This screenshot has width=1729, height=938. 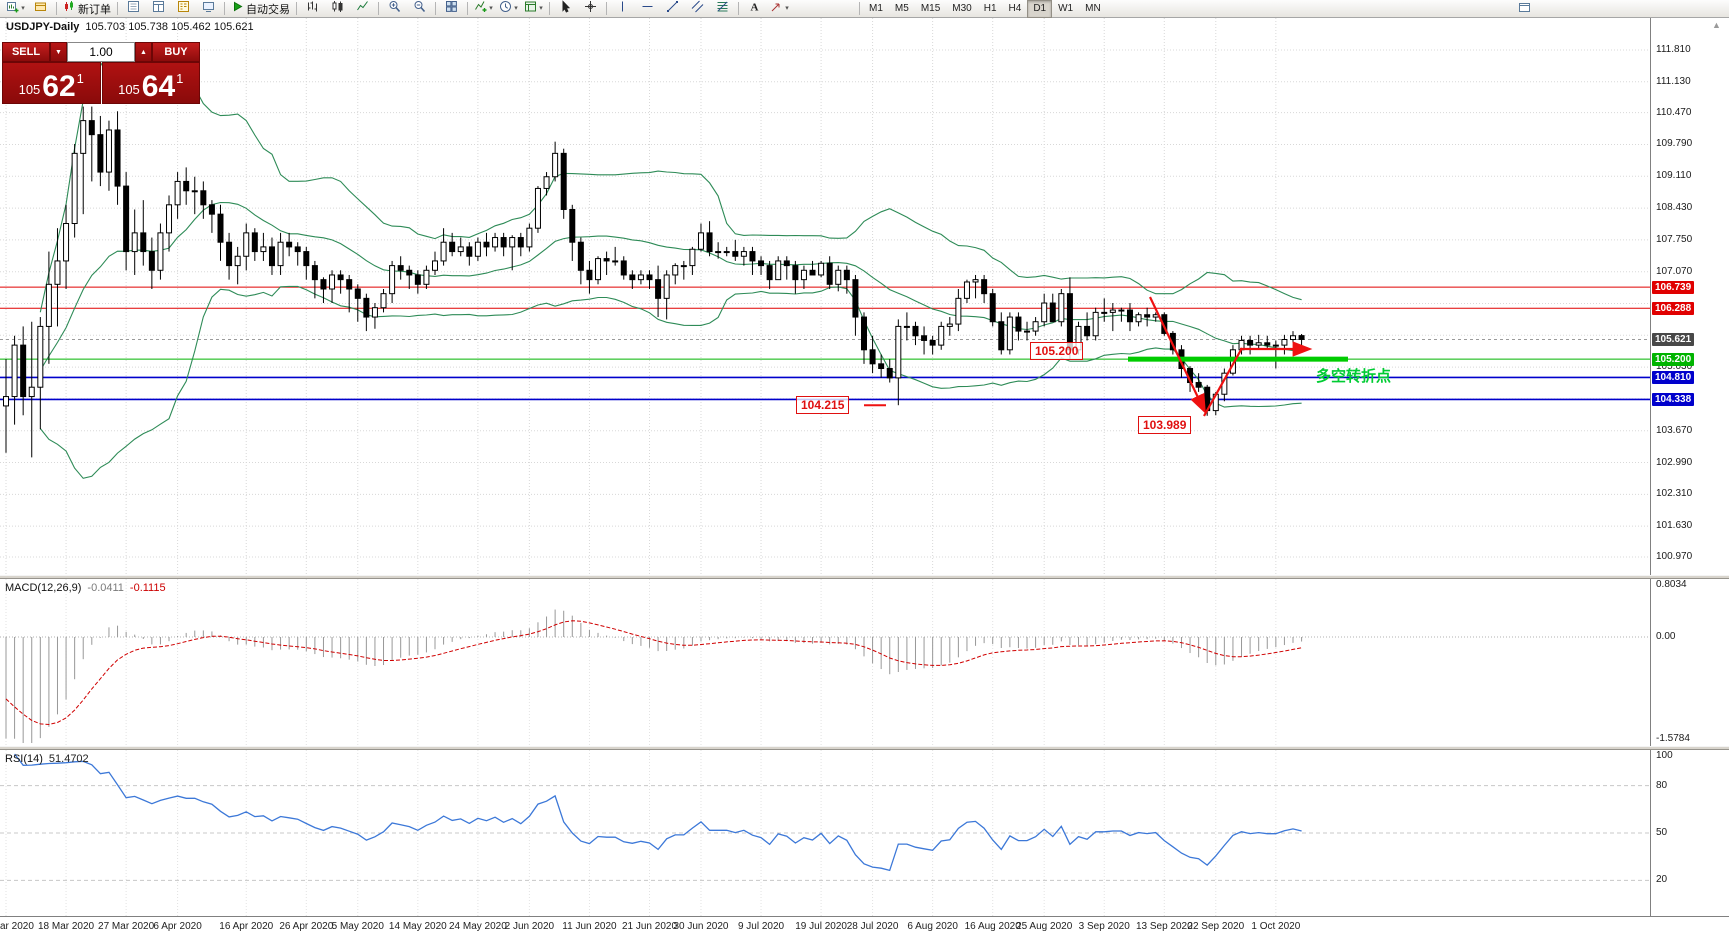 I want to click on time-axis-label: 22 Sep 2020, so click(x=1216, y=926).